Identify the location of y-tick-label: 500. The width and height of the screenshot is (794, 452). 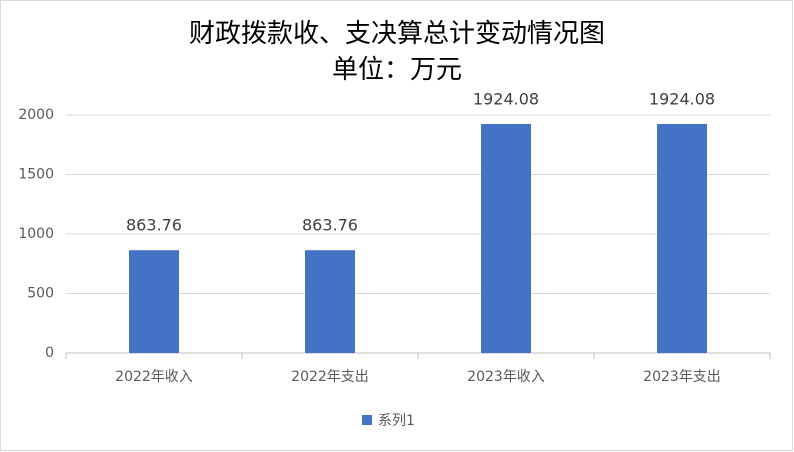
(40, 294).